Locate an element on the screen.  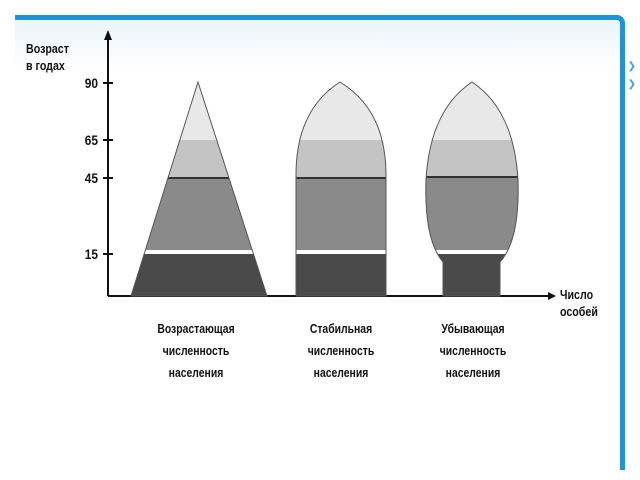
x-axis-label: Число особей is located at coordinates (579, 303).